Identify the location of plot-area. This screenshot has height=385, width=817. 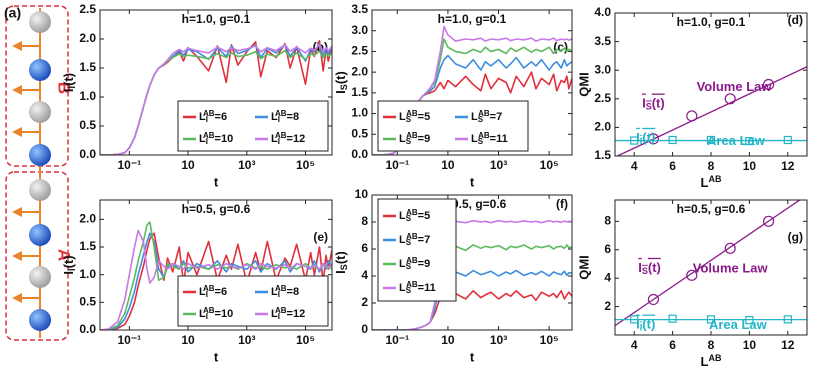
(216, 97).